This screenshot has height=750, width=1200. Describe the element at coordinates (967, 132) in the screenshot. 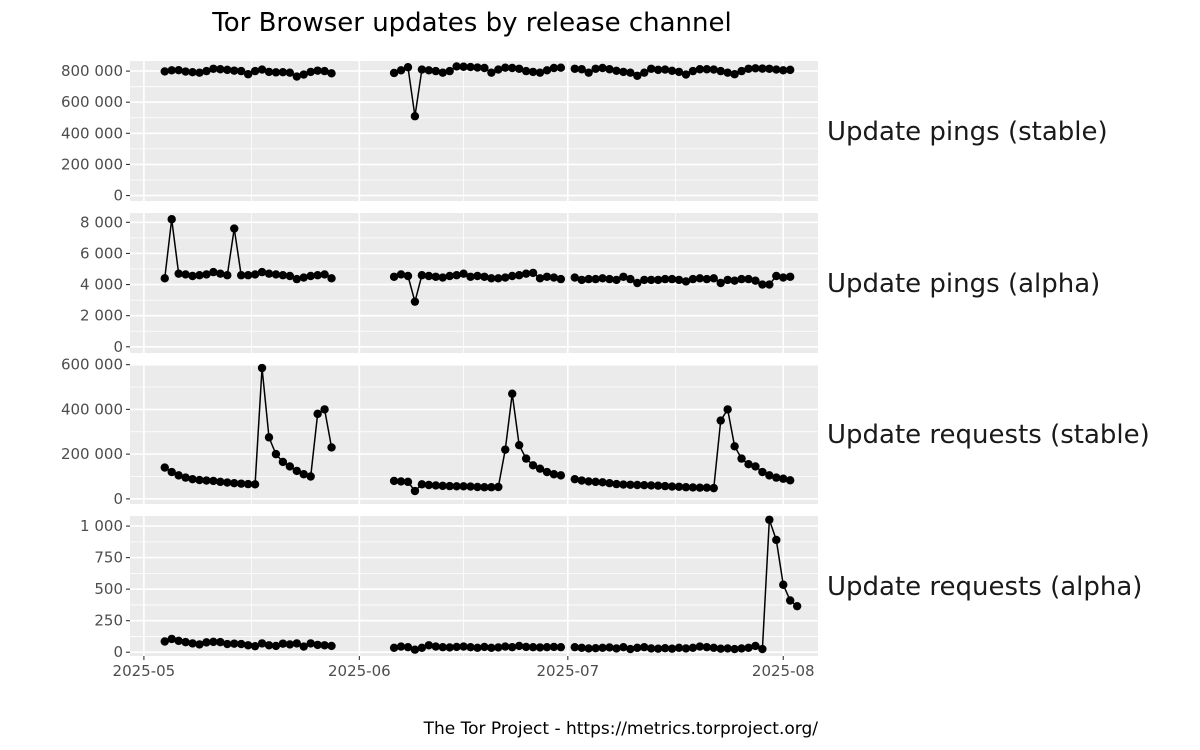

I see `panel-label: Update pings (stable)` at that location.